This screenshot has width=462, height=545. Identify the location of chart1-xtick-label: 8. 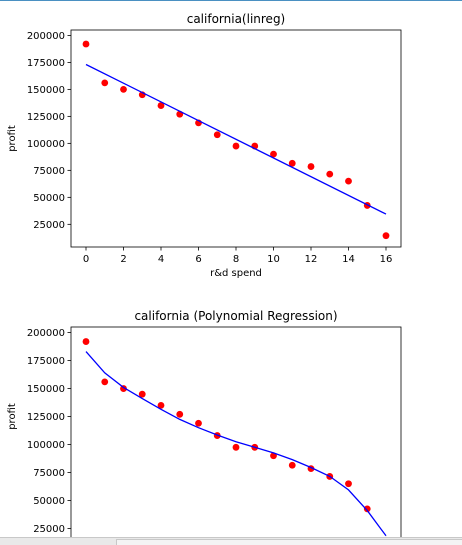
(236, 259).